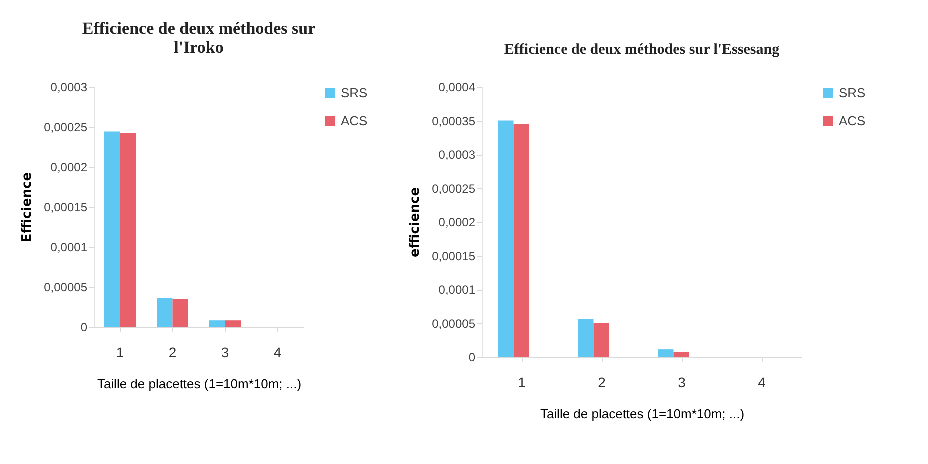 The width and height of the screenshot is (928, 464). I want to click on chart-title: Efficience de deux méthodes sur l'Essesang, so click(642, 50).